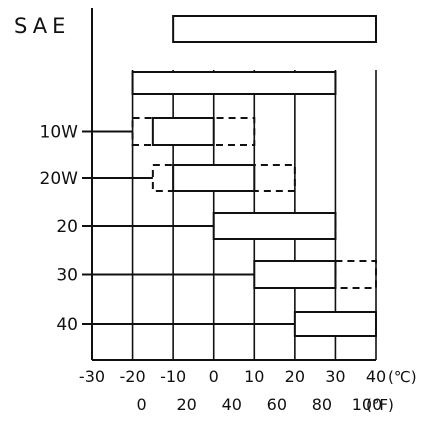 The height and width of the screenshot is (422, 432). What do you see at coordinates (67, 325) in the screenshot?
I see `grade-label: 40` at bounding box center [67, 325].